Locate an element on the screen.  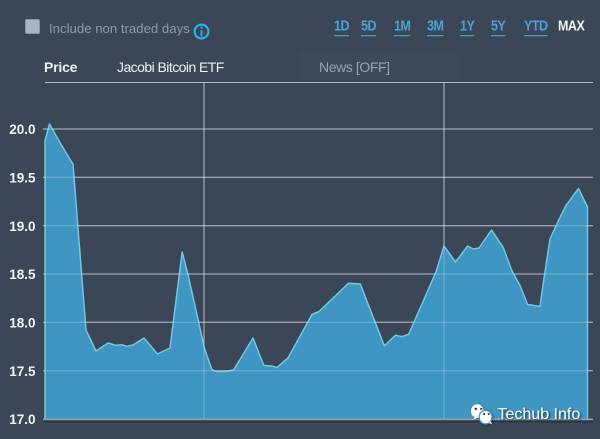
svg-text: 19.0 is located at coordinates (22, 226).